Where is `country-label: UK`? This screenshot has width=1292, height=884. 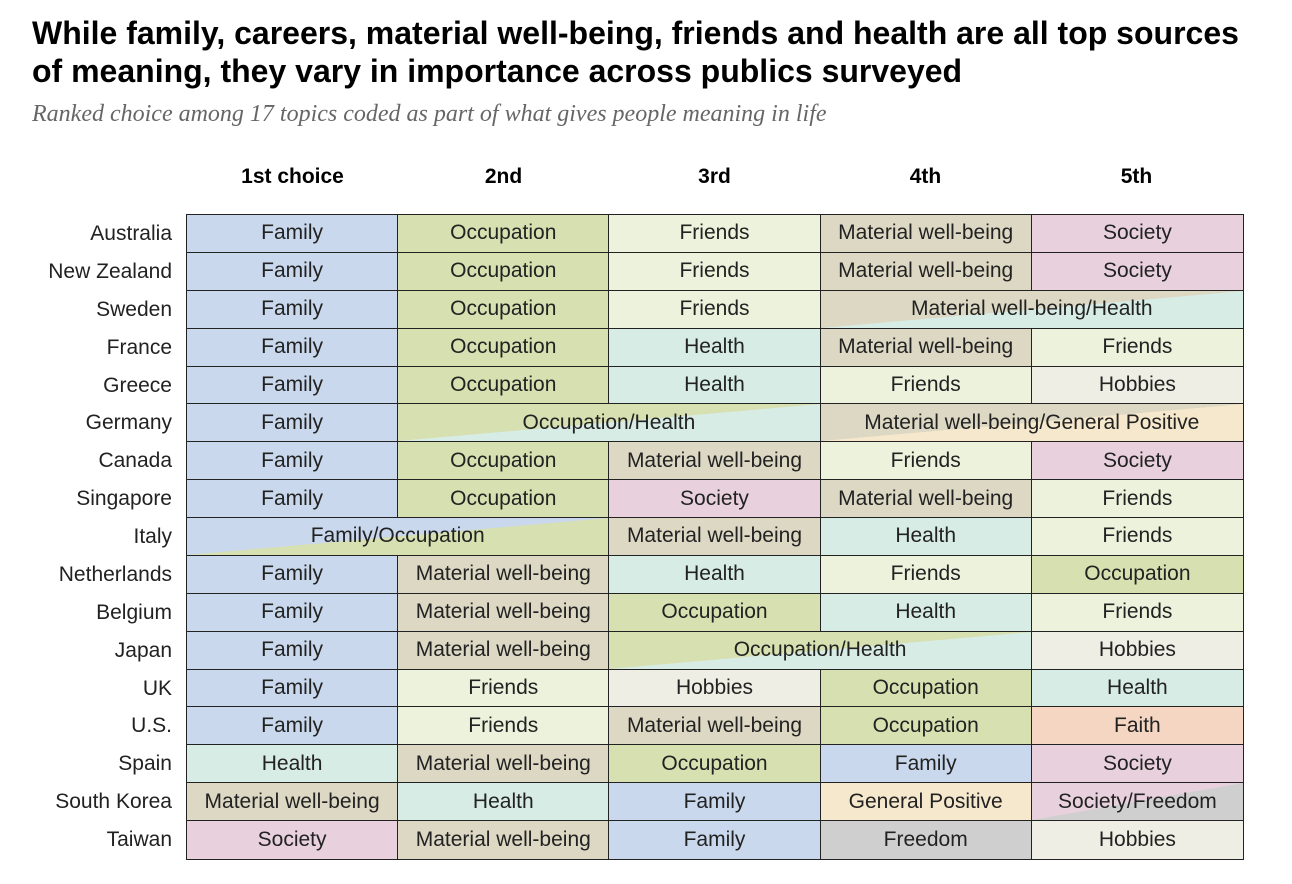 country-label: UK is located at coordinates (157, 688).